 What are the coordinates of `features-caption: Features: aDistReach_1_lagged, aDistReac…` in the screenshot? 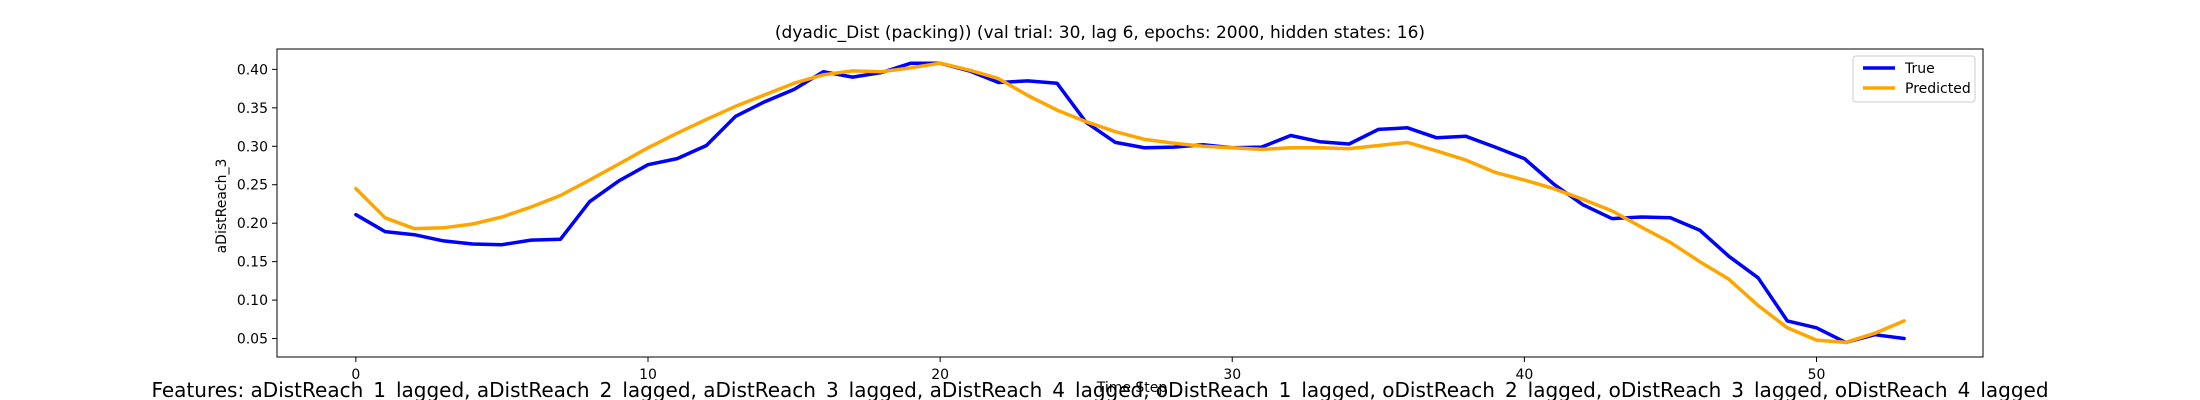 It's located at (1099, 389).